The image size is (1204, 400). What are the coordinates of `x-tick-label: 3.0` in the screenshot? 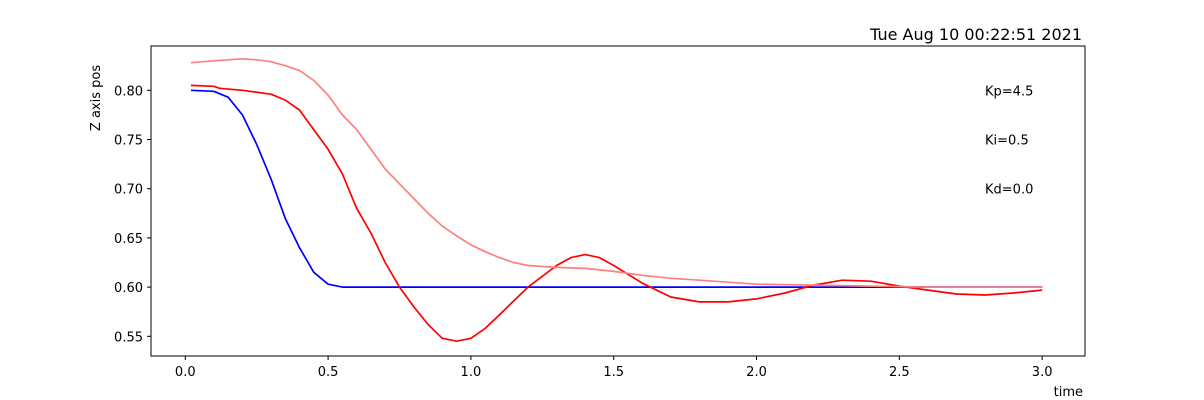 It's located at (1042, 372).